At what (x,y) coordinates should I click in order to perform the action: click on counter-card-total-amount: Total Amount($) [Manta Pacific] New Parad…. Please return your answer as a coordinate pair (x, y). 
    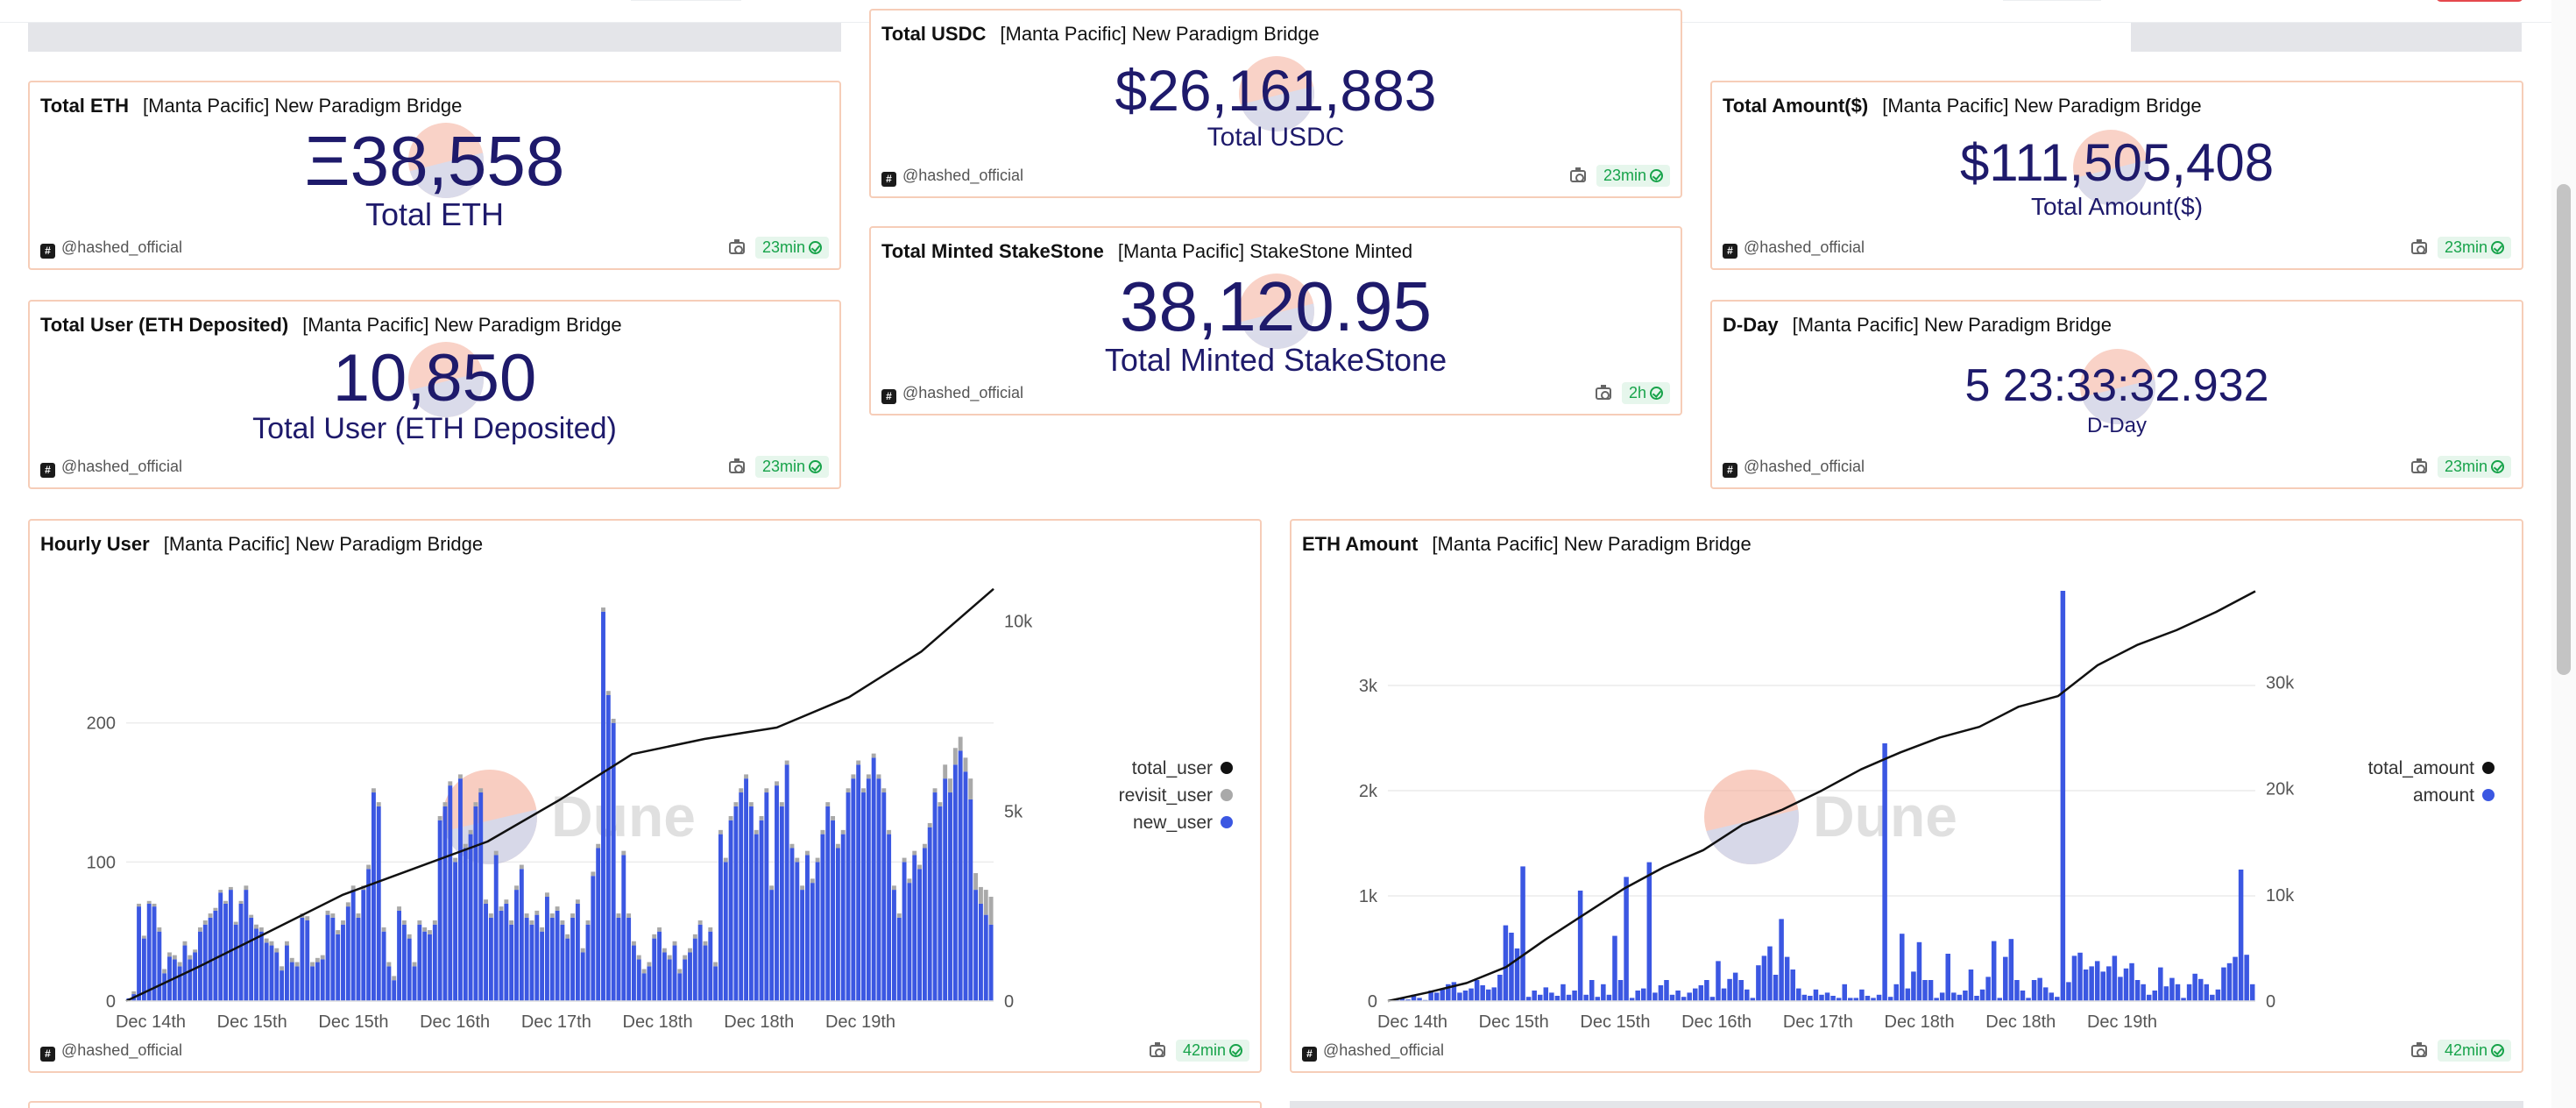
    Looking at the image, I should click on (2116, 175).